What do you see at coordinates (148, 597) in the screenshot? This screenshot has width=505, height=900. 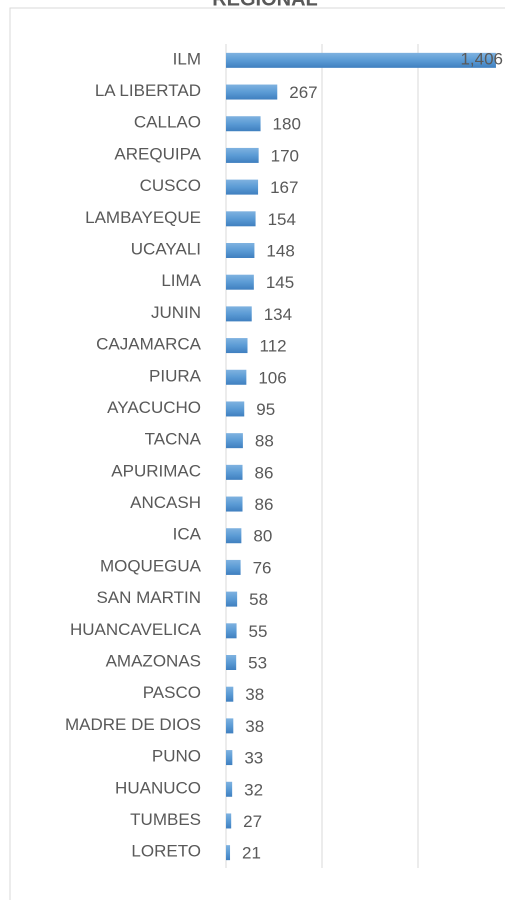 I see `y-tick-label: SAN MARTIN` at bounding box center [148, 597].